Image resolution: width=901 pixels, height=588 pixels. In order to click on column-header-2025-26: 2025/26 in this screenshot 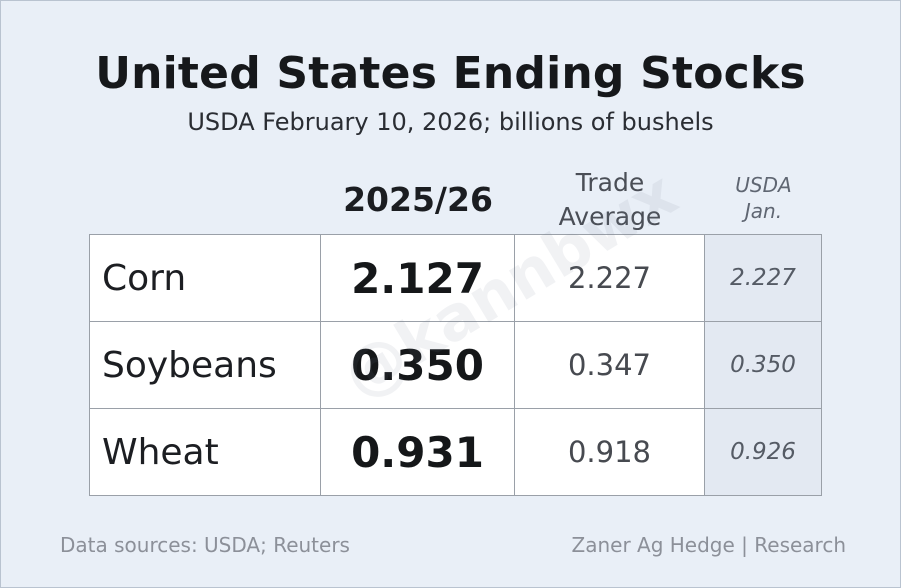, I will do `click(418, 199)`.